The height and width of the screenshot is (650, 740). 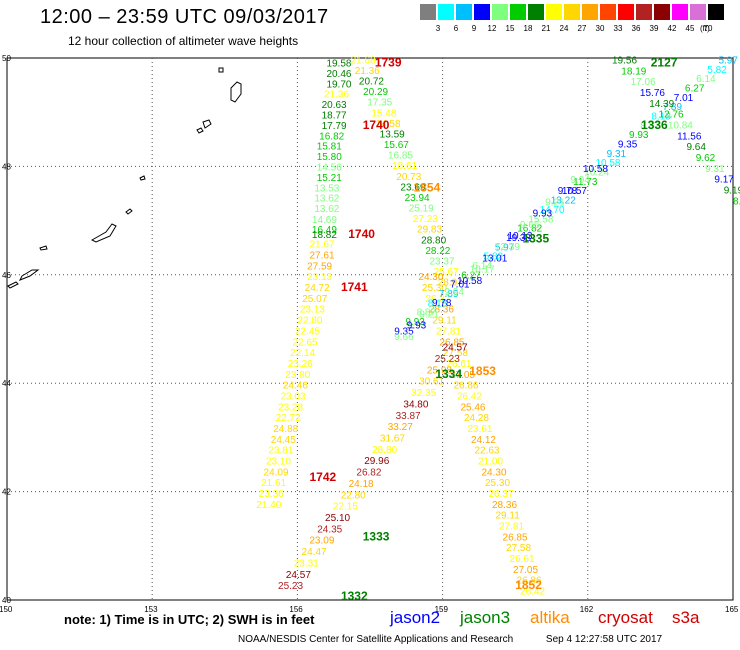 I want to click on lat-tick-label: 46, so click(x=6, y=275).